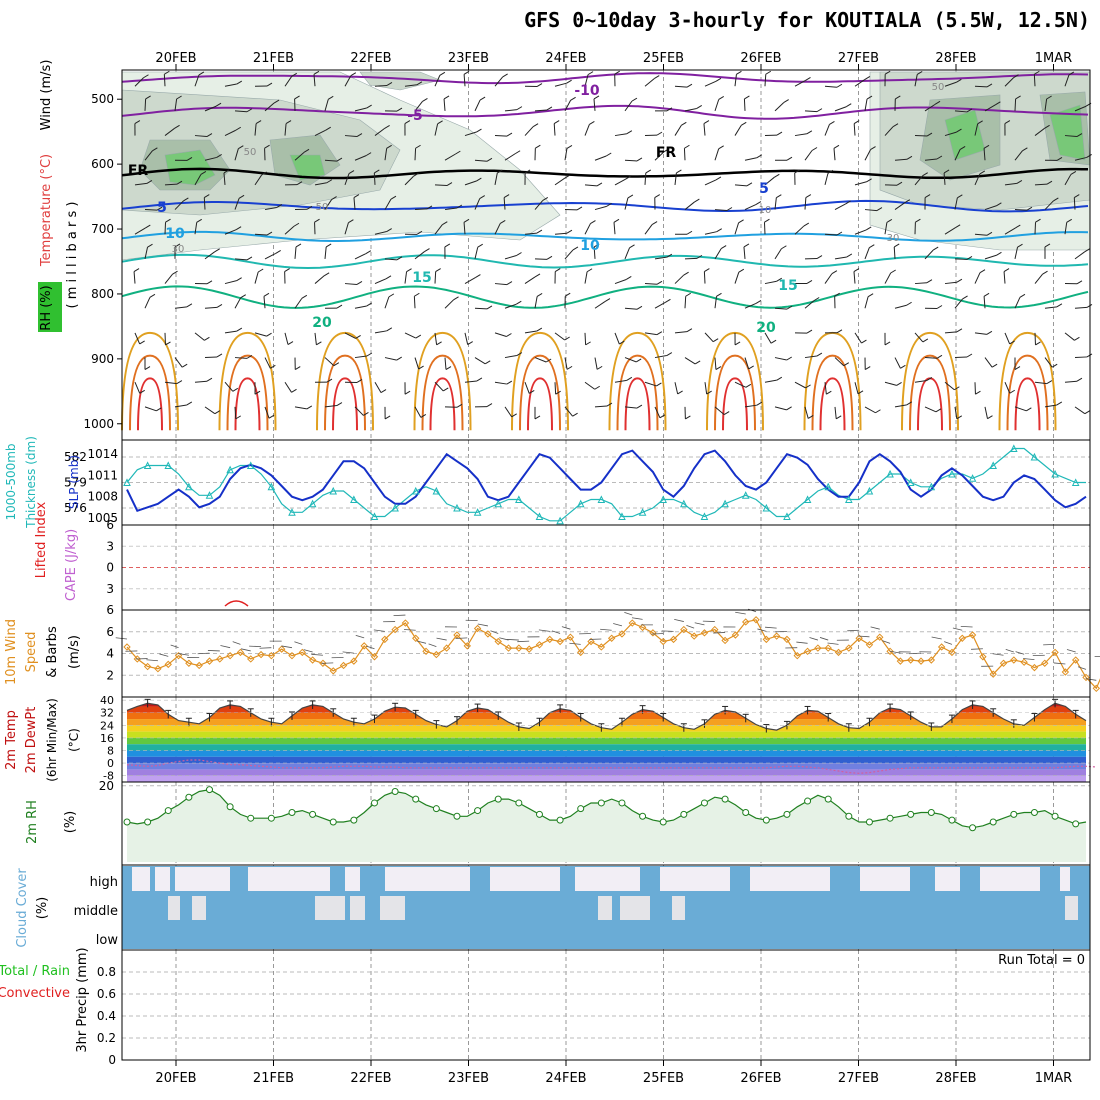  What do you see at coordinates (1015, 132) in the screenshot?
I see `rh-shading` at bounding box center [1015, 132].